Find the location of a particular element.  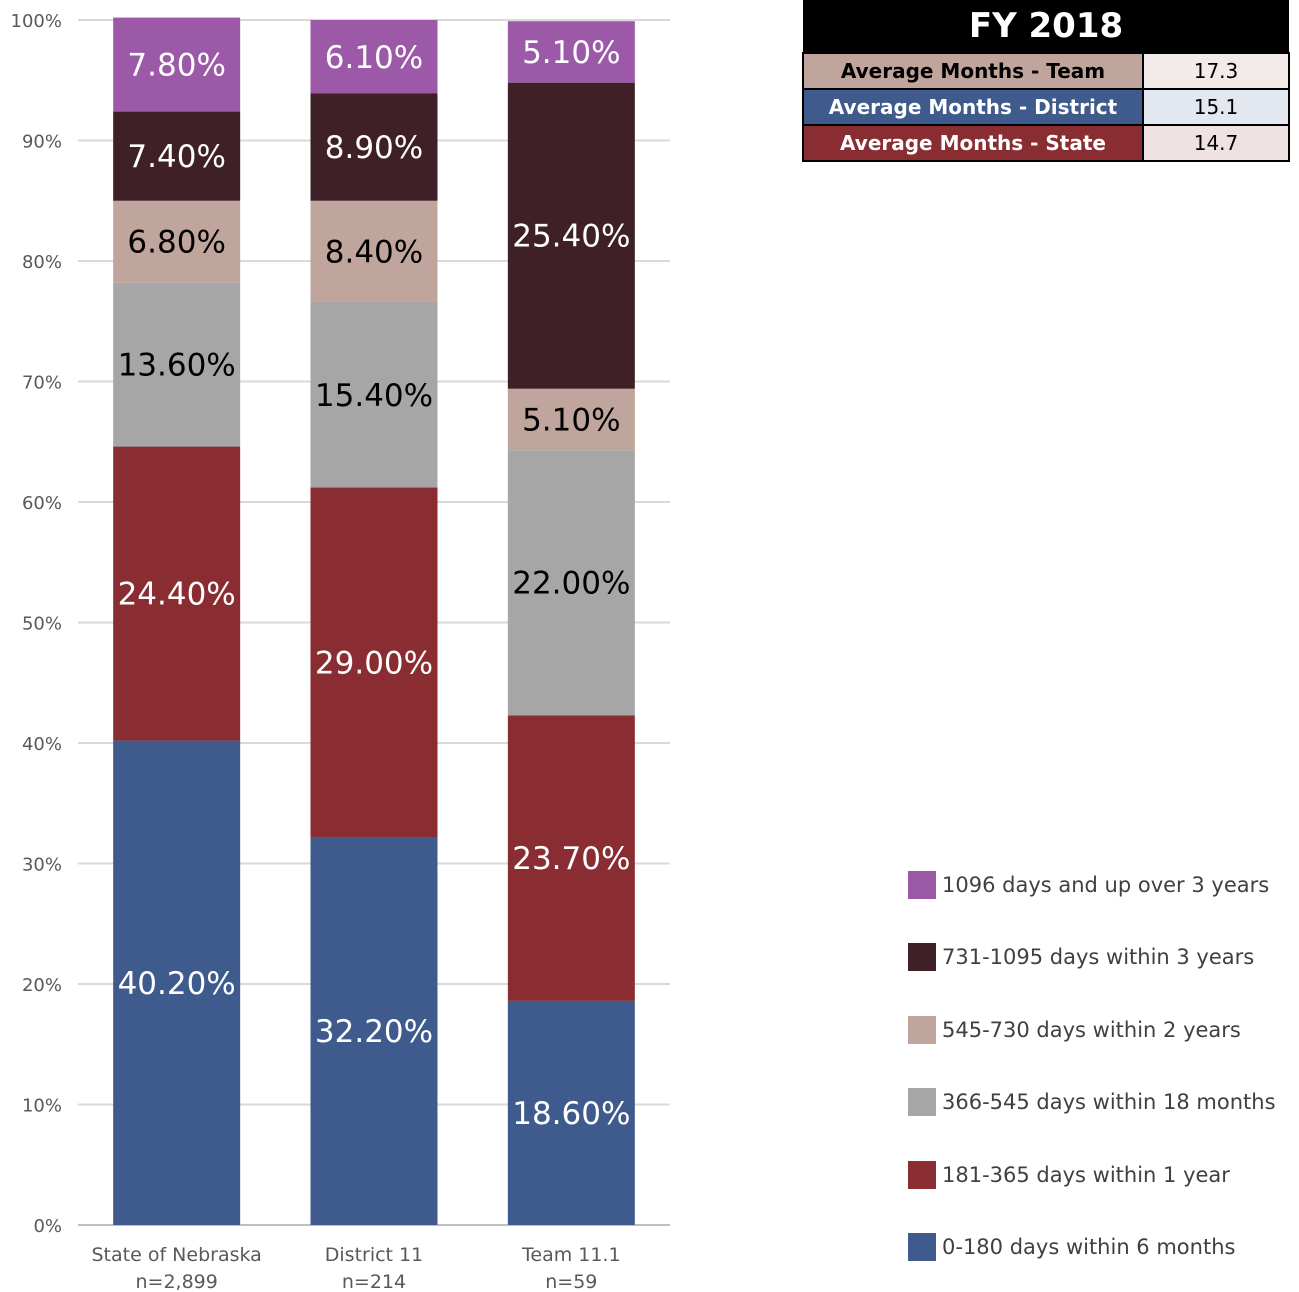

y-tick-label: 20% is located at coordinates (42, 985).